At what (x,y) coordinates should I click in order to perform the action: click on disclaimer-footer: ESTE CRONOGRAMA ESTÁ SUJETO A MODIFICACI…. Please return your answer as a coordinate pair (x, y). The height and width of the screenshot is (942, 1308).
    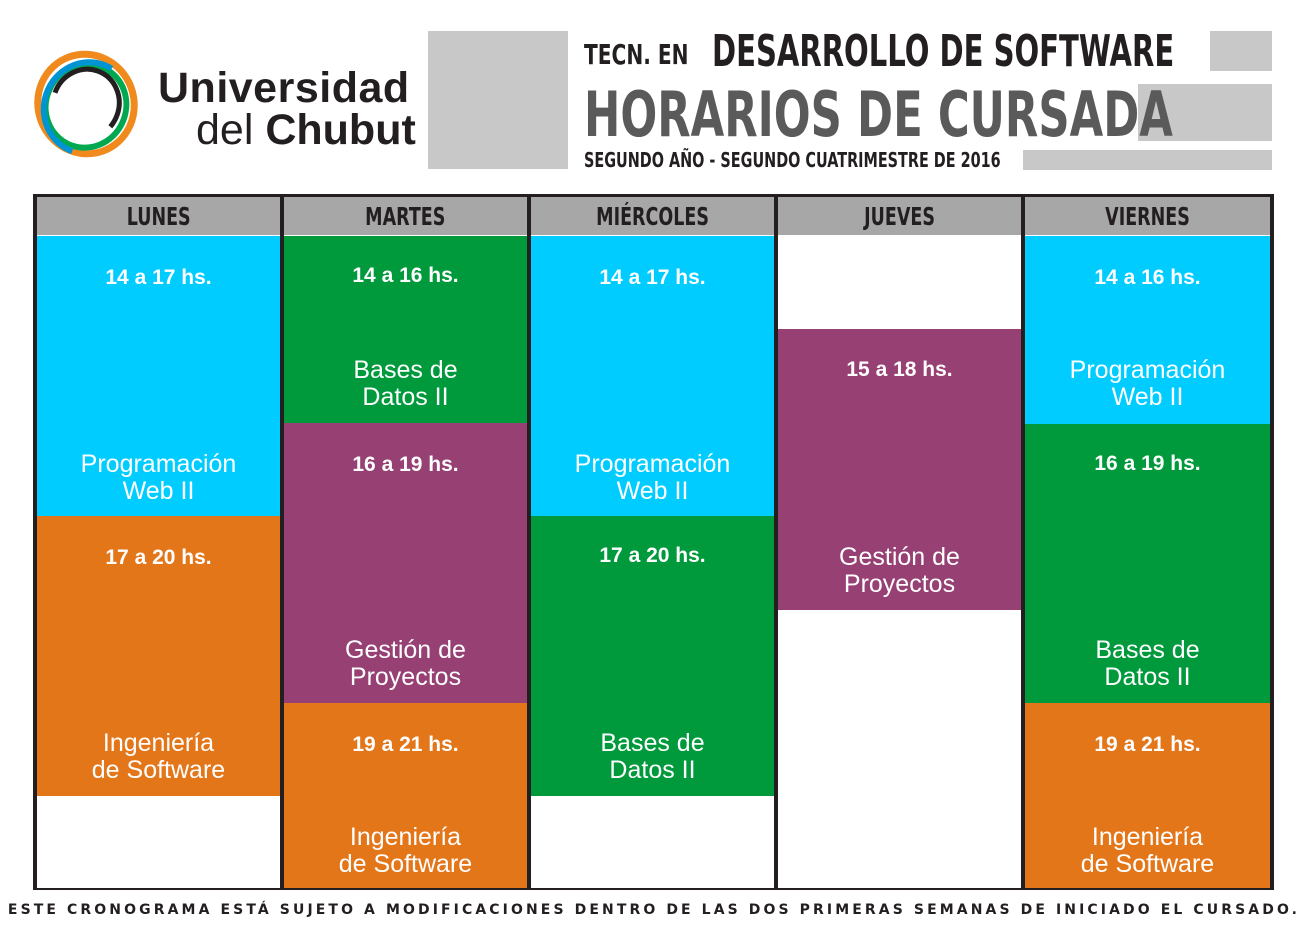
    Looking at the image, I should click on (654, 910).